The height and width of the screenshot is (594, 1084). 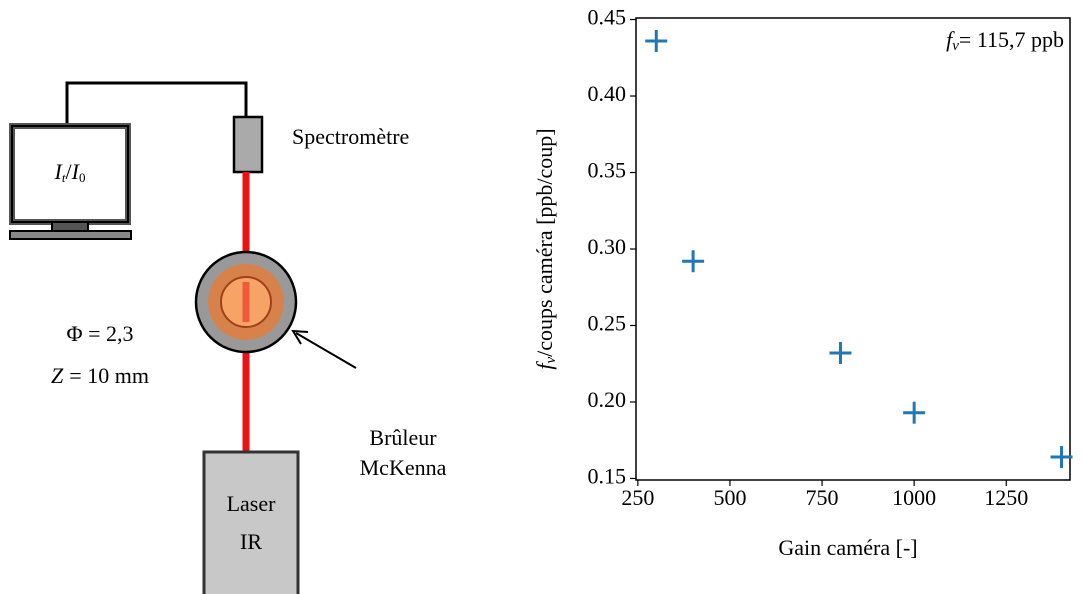 I want to click on screen-label: It/I0, so click(x=70, y=172).